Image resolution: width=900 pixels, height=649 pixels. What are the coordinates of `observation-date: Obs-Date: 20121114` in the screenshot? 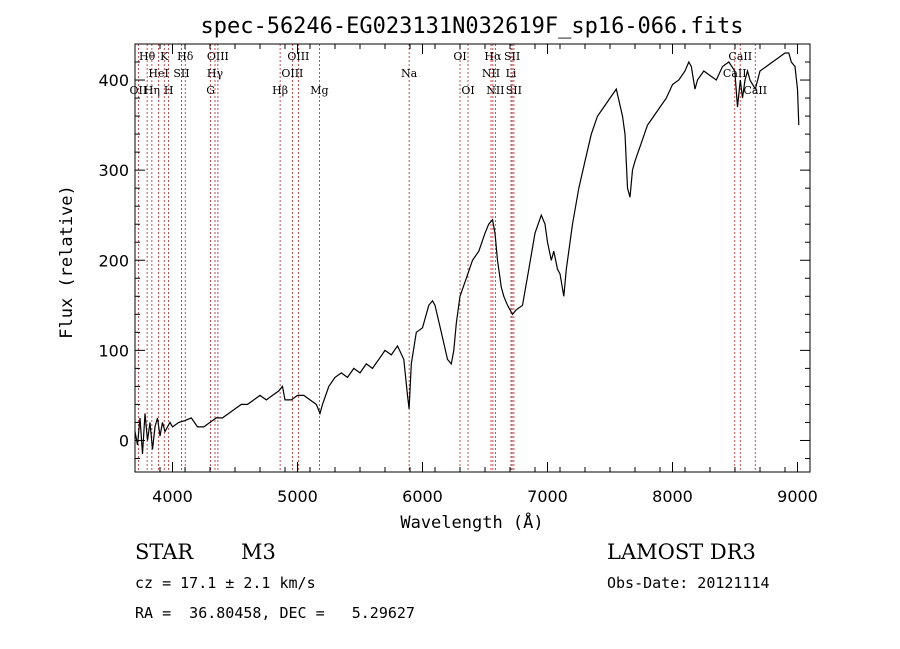 It's located at (688, 583).